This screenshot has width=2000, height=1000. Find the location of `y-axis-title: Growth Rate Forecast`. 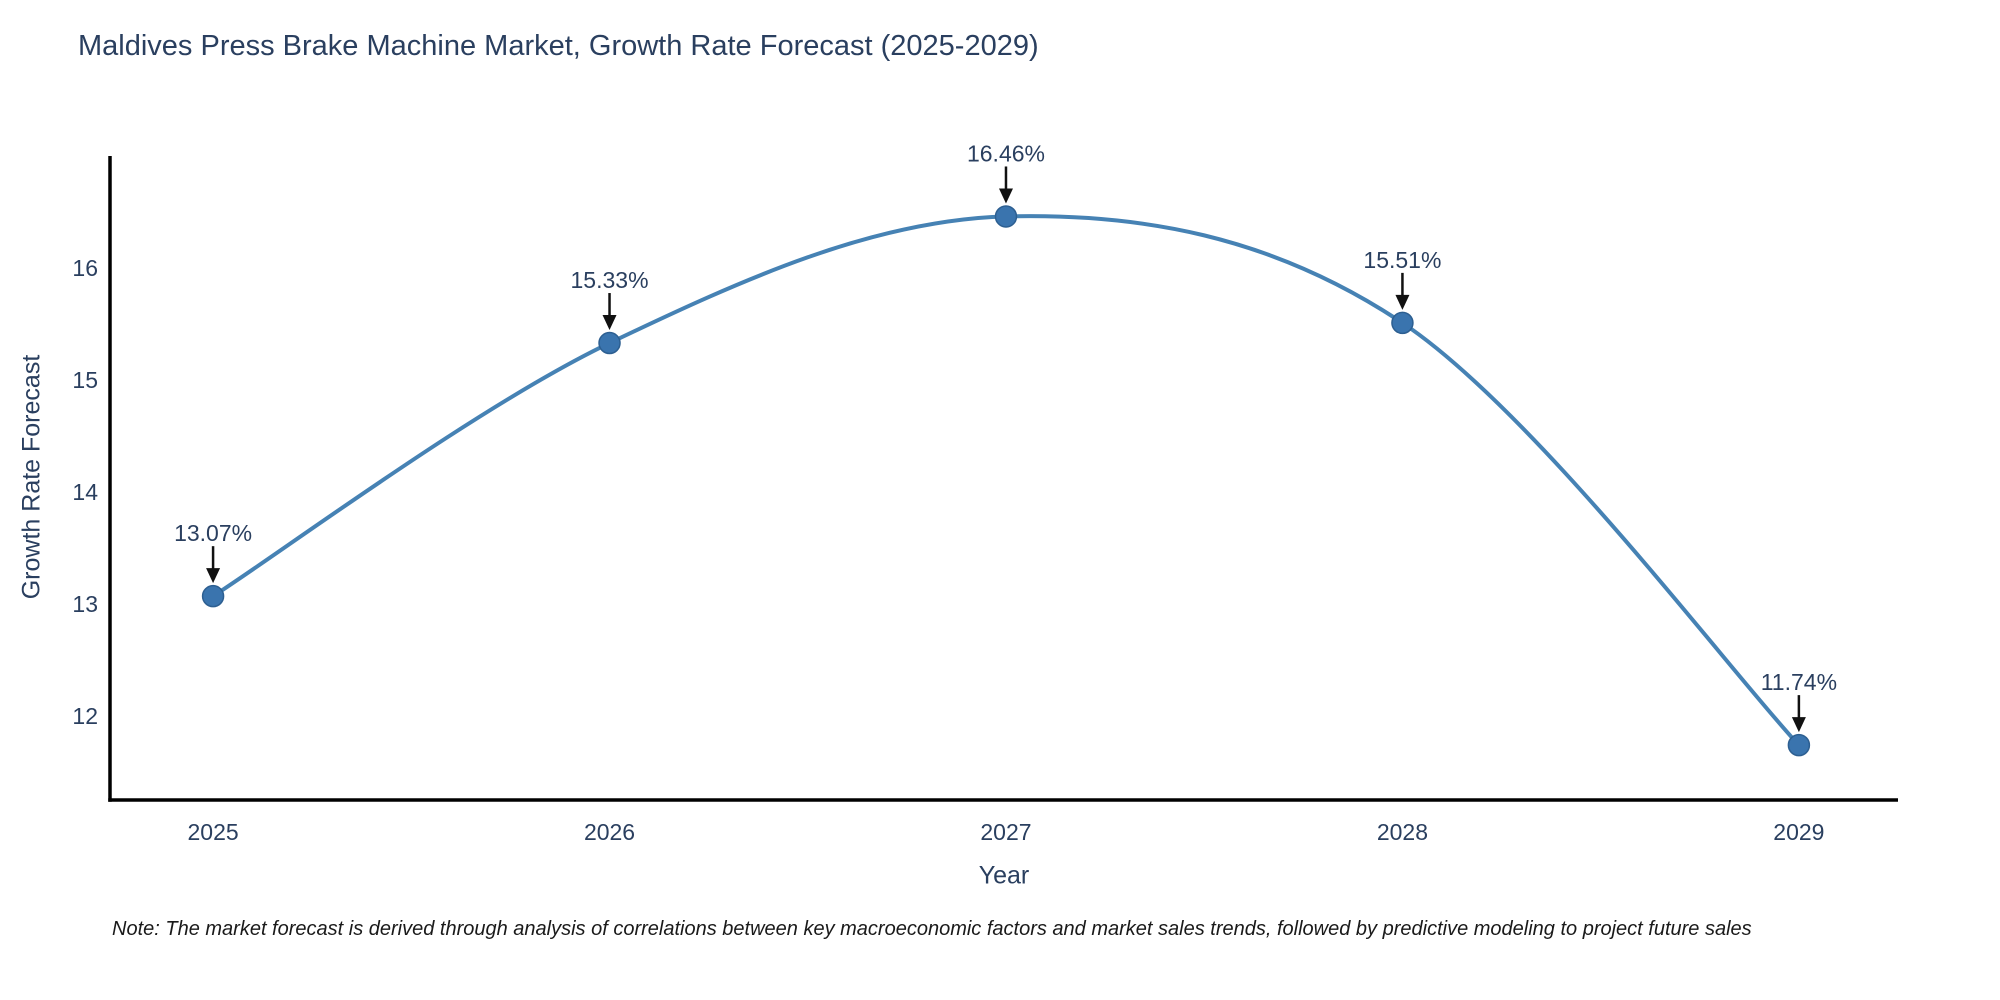

y-axis-title: Growth Rate Forecast is located at coordinates (31, 477).